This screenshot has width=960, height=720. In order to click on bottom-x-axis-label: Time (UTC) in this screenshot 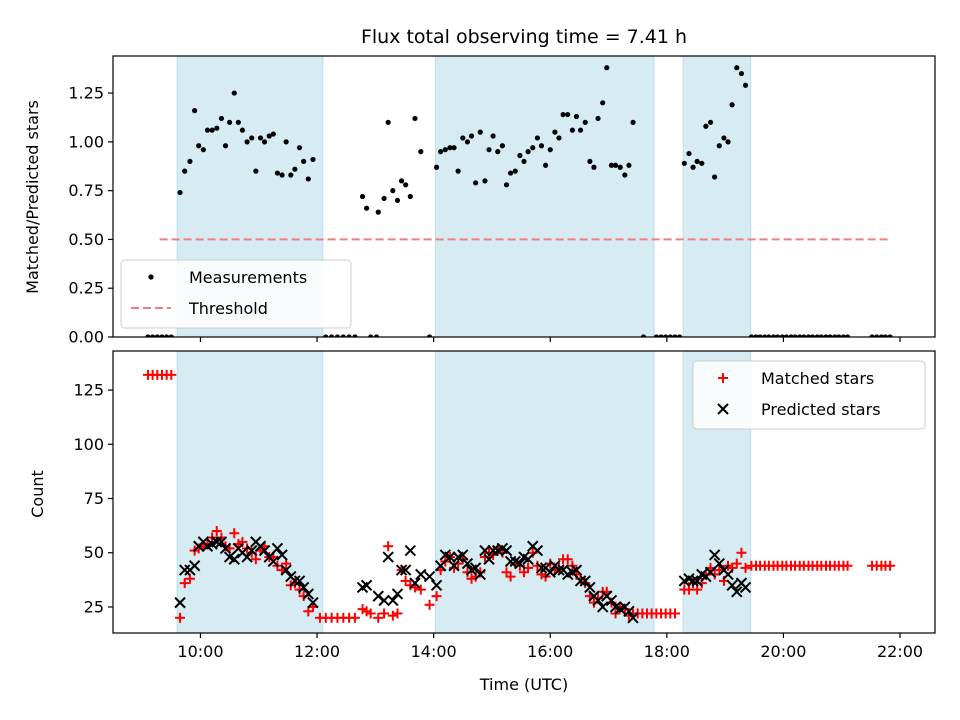, I will do `click(523, 684)`.